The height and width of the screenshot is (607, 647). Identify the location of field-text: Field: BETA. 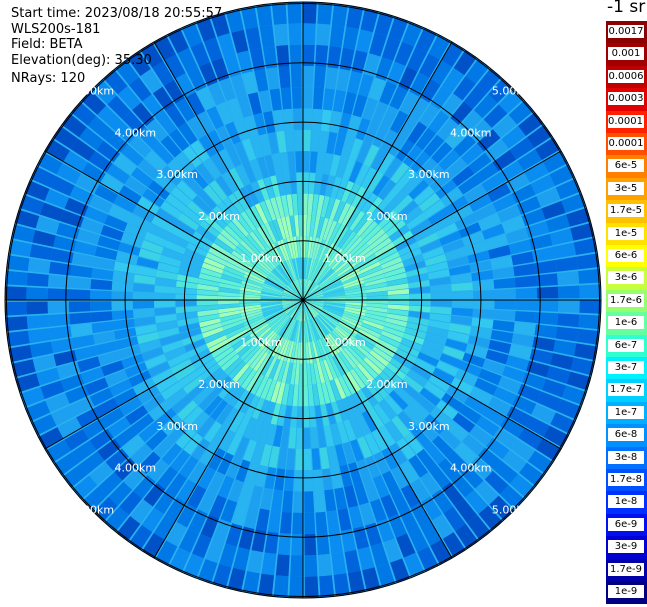
(47, 44).